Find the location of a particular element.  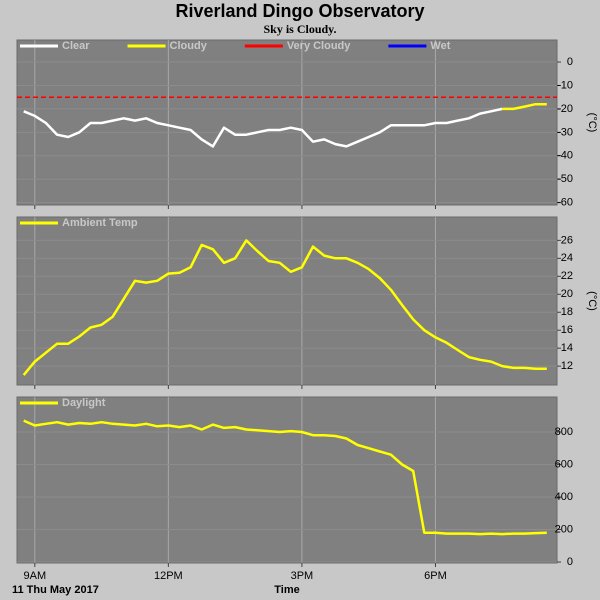

legend-label: Cloudy is located at coordinates (189, 46).